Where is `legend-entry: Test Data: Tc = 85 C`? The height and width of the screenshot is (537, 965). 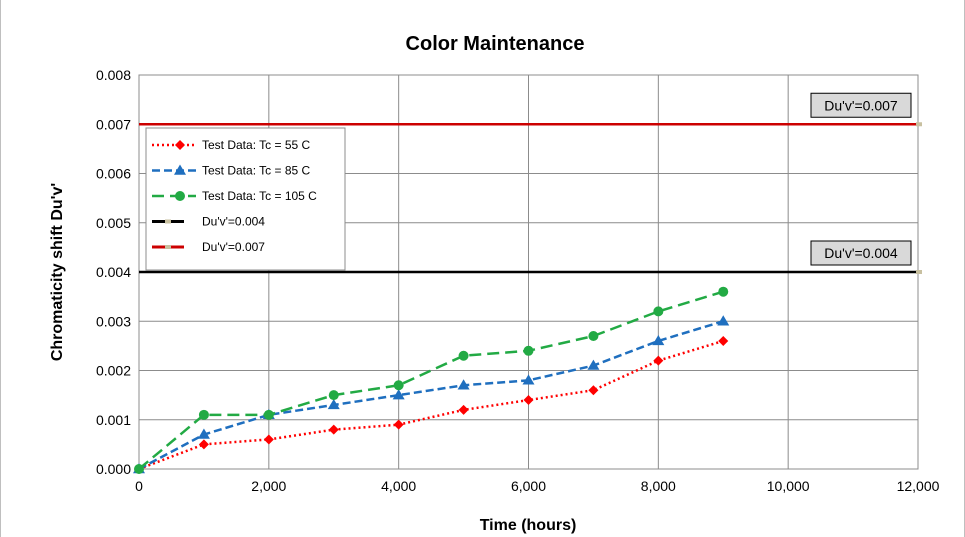 legend-entry: Test Data: Tc = 85 C is located at coordinates (231, 171).